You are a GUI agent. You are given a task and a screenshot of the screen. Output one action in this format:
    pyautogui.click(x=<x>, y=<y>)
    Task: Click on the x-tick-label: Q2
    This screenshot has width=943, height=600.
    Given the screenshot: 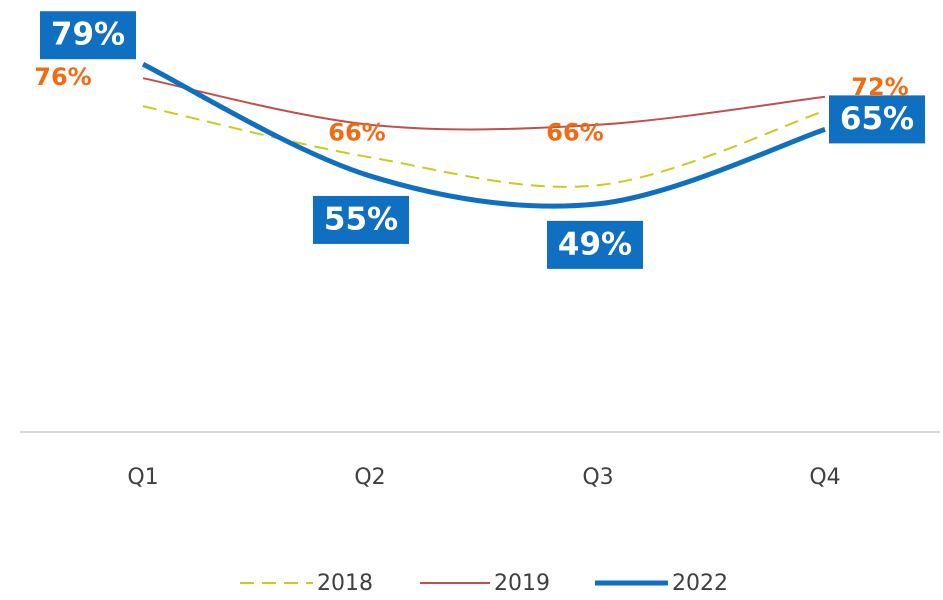 What is the action you would take?
    pyautogui.click(x=369, y=477)
    